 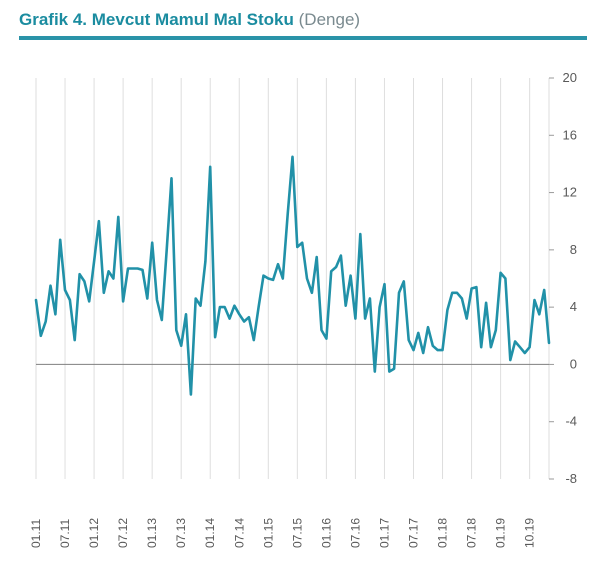 What do you see at coordinates (181, 533) in the screenshot?
I see `x-tick-label: 07.13` at bounding box center [181, 533].